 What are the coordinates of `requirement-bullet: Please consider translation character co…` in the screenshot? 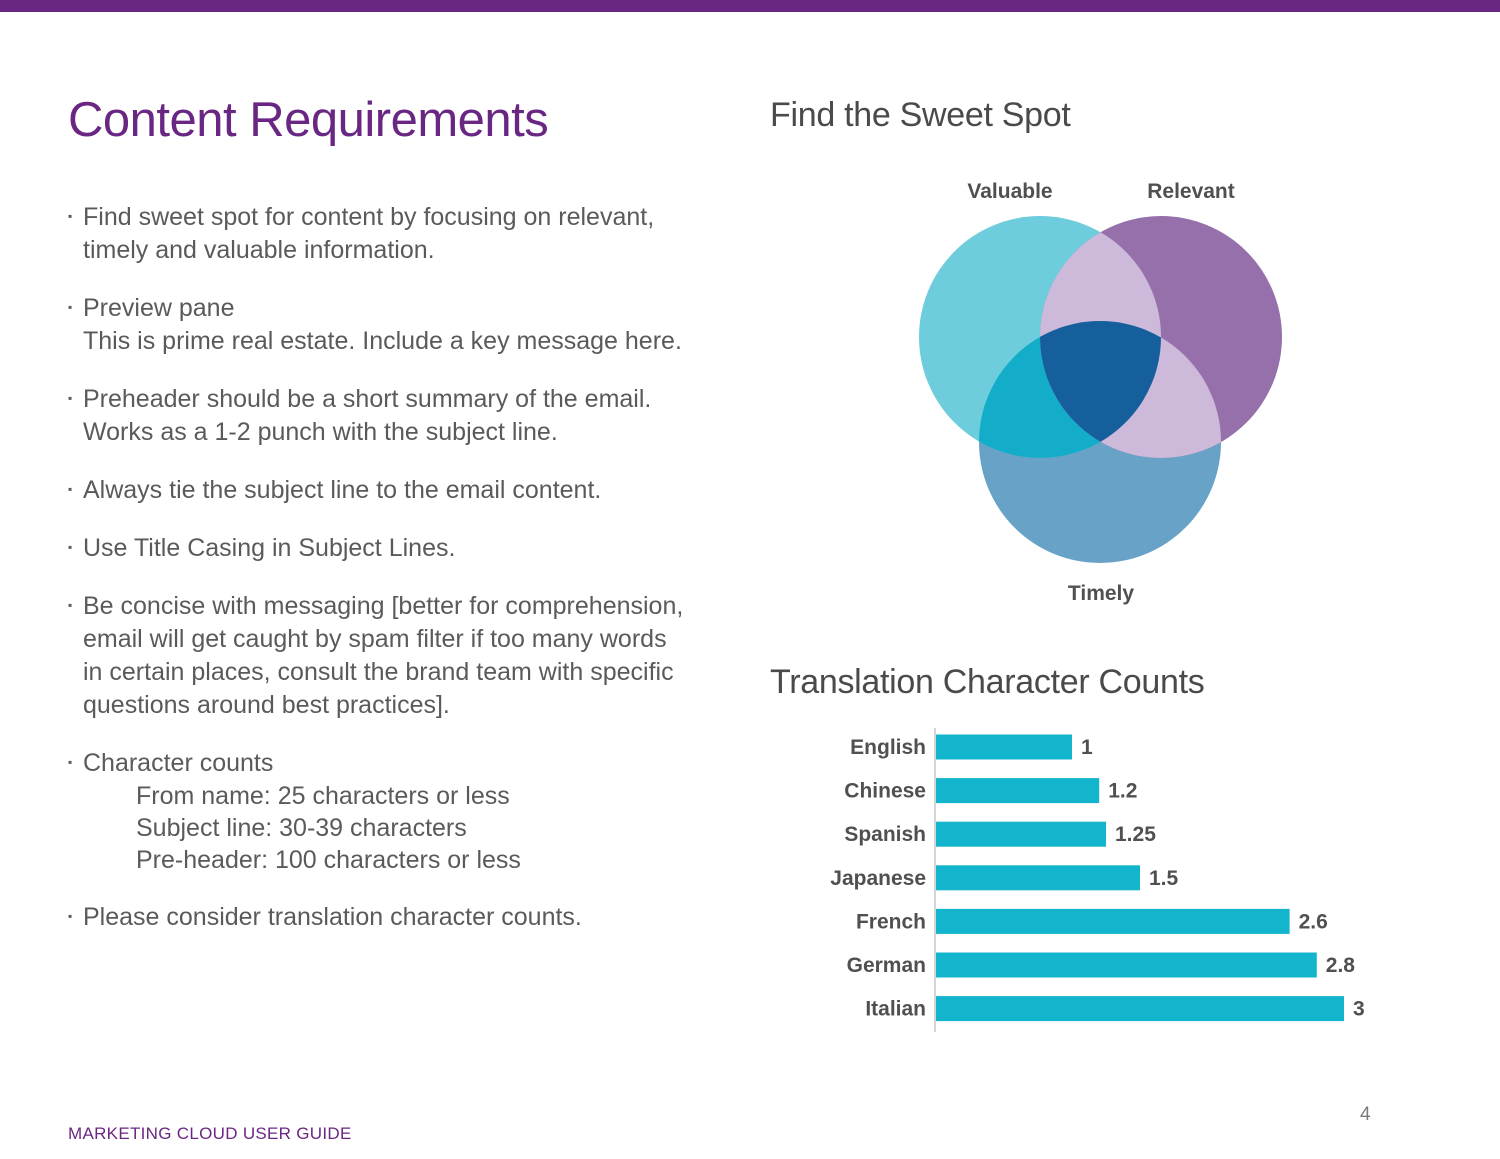 It's located at (398, 917).